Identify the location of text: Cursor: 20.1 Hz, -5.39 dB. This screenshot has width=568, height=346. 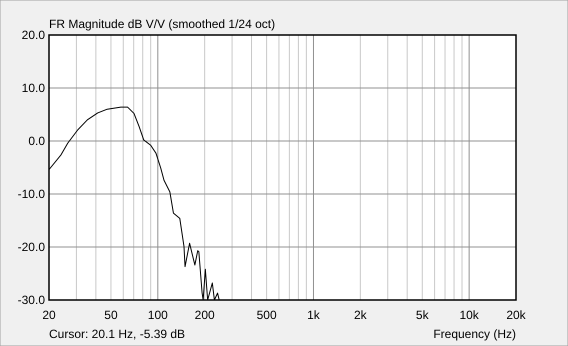
(117, 334).